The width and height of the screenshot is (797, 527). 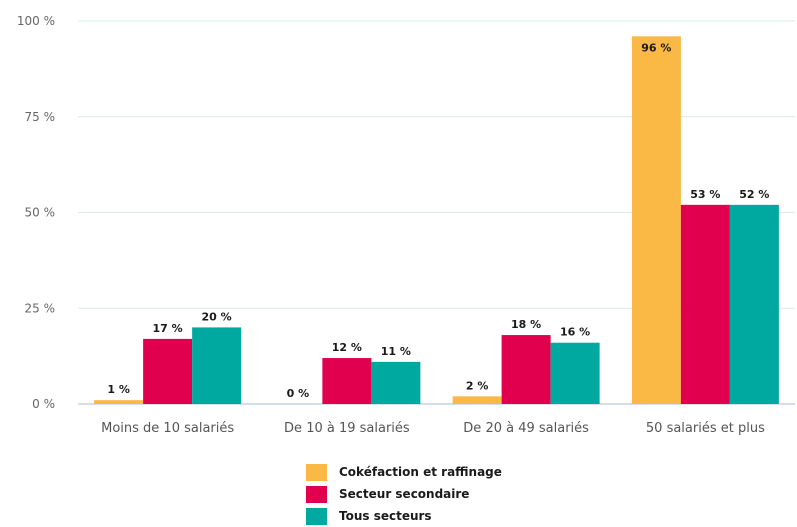 What do you see at coordinates (705, 428) in the screenshot?
I see `x-tick-label: 50 salariés et plus` at bounding box center [705, 428].